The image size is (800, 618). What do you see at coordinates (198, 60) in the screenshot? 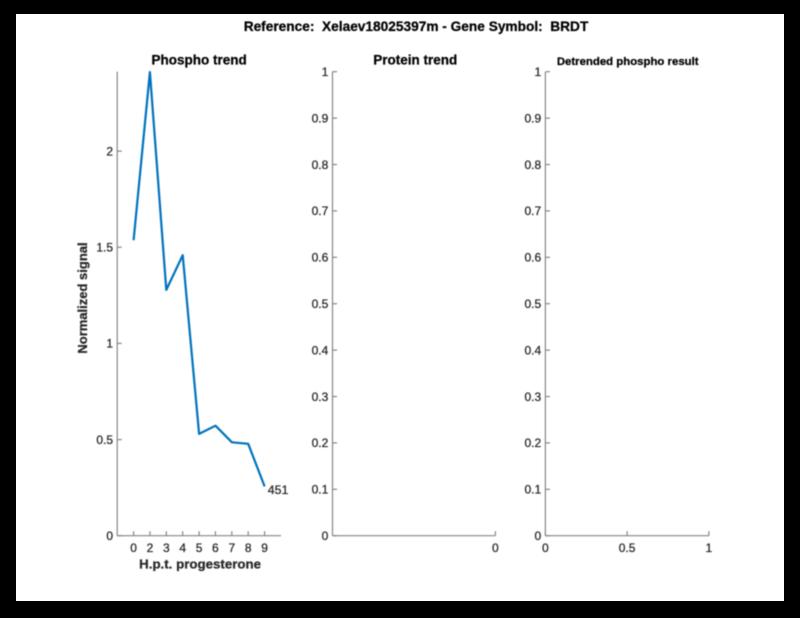
I see `svg-text: Phospho trend` at bounding box center [198, 60].